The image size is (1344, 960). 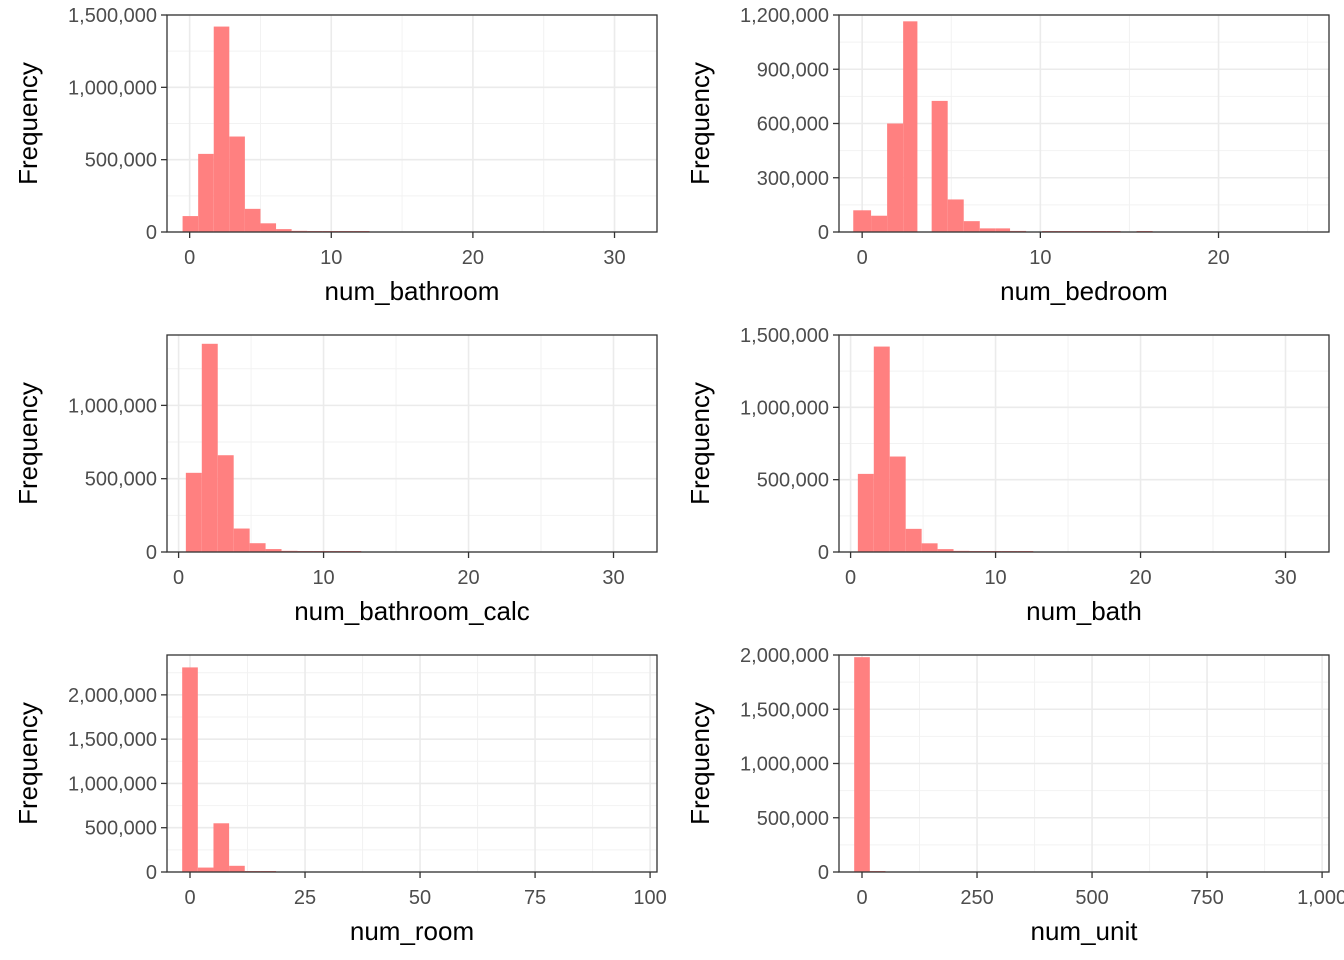 I want to click on x-axis-title: num_bath, so click(x=1084, y=611).